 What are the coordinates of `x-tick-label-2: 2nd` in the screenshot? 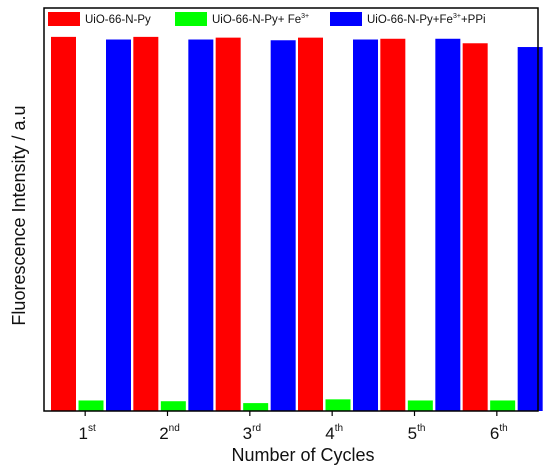 It's located at (169, 433).